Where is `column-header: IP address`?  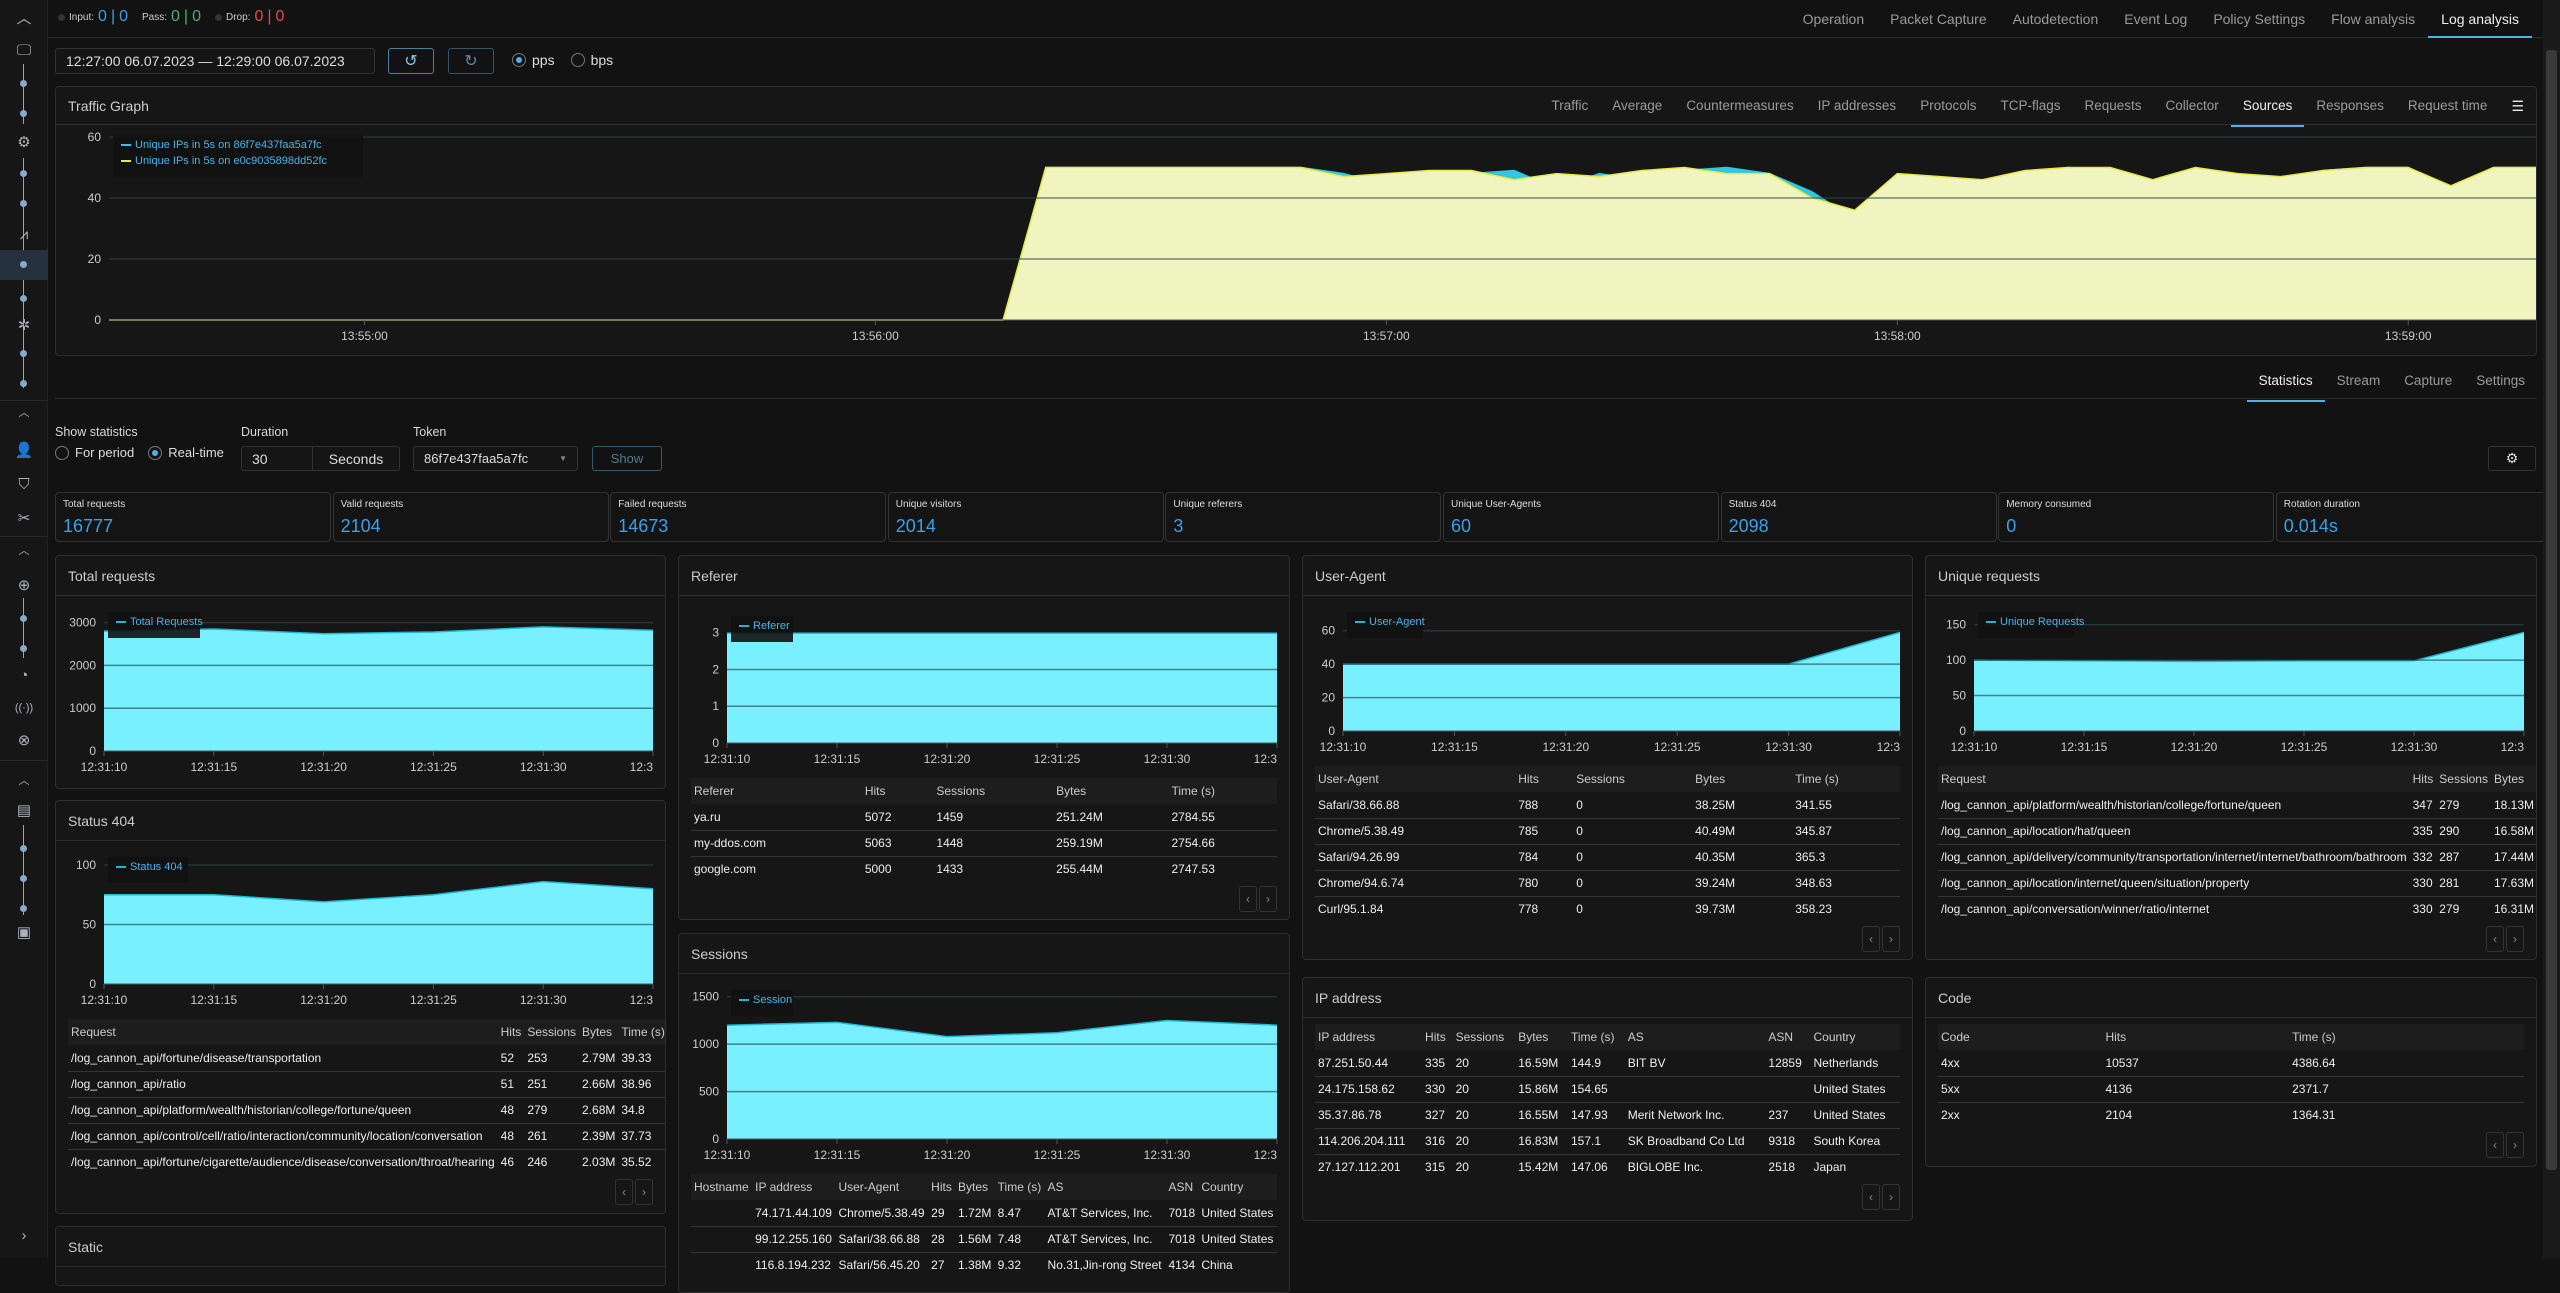
column-header: IP address is located at coordinates (793, 1187).